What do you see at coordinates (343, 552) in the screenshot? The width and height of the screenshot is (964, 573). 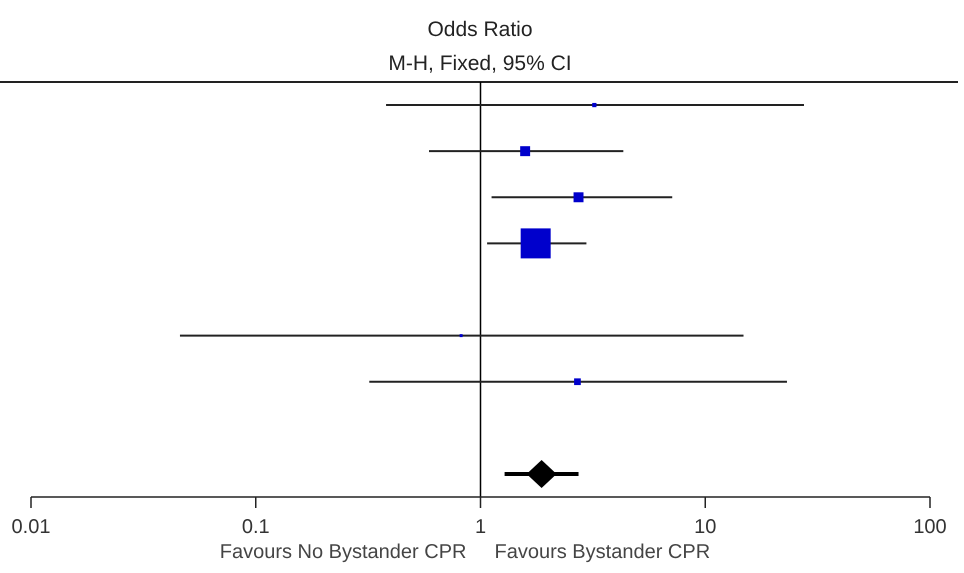 I see `text: Favours No Bystander CPR` at bounding box center [343, 552].